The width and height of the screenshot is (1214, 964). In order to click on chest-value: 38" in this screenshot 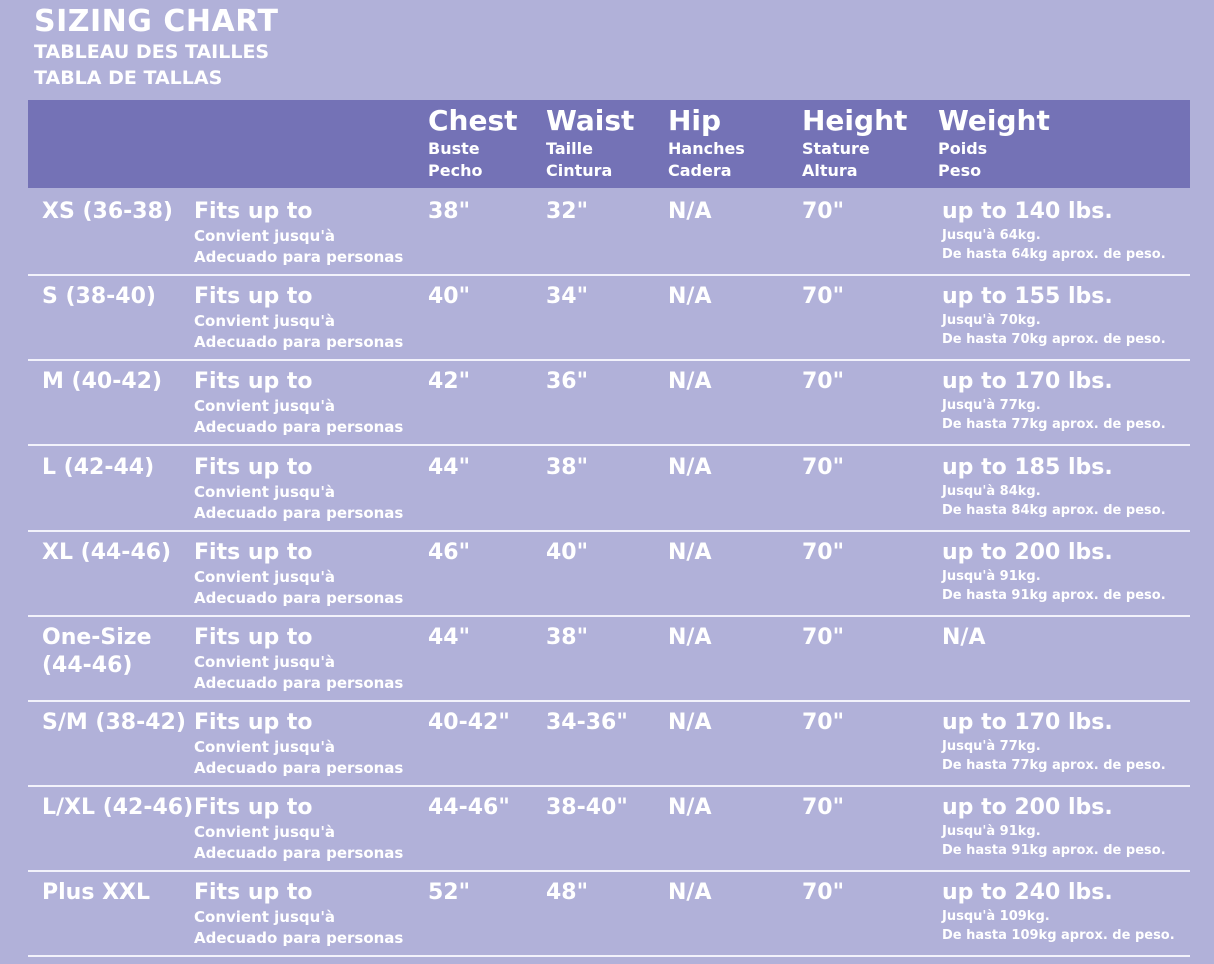, I will do `click(449, 211)`.